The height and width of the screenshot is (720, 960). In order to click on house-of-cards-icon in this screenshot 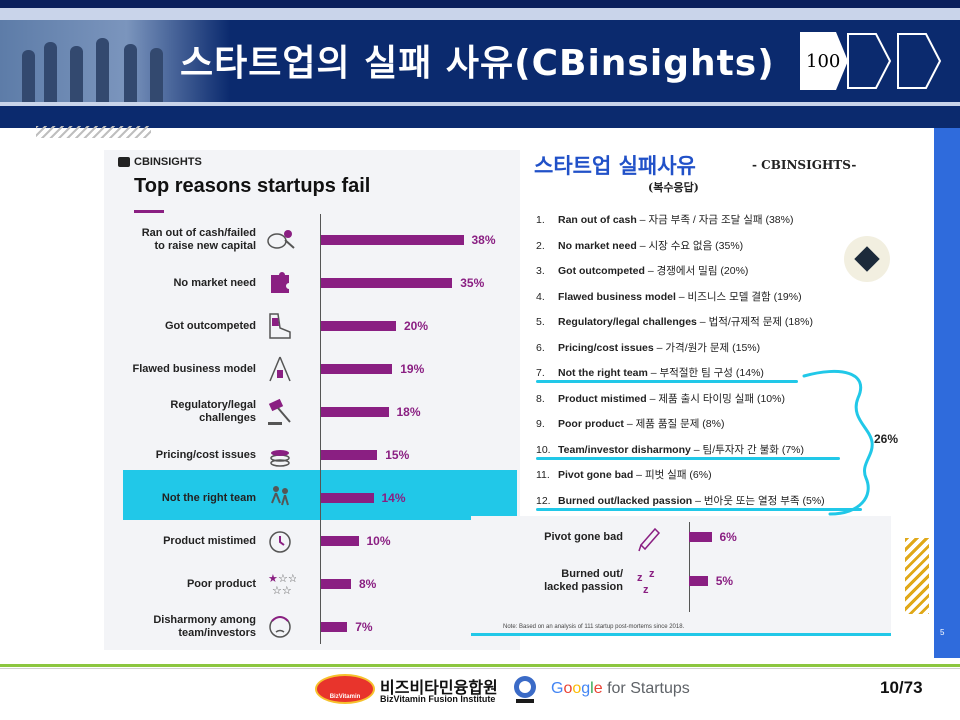, I will do `click(280, 369)`.